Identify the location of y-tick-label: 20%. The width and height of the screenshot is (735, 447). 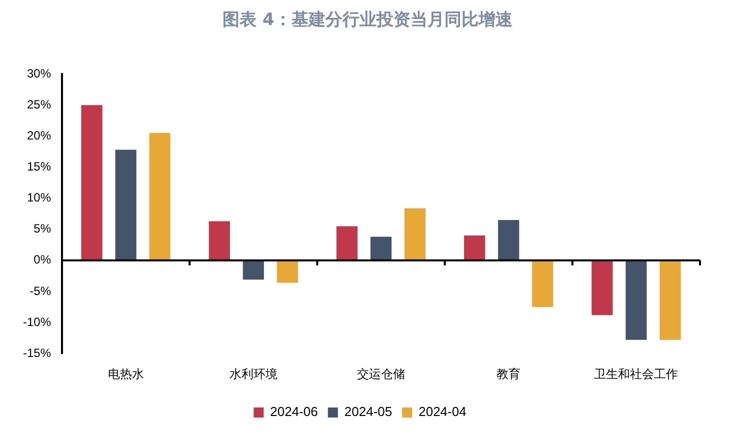
(39, 135).